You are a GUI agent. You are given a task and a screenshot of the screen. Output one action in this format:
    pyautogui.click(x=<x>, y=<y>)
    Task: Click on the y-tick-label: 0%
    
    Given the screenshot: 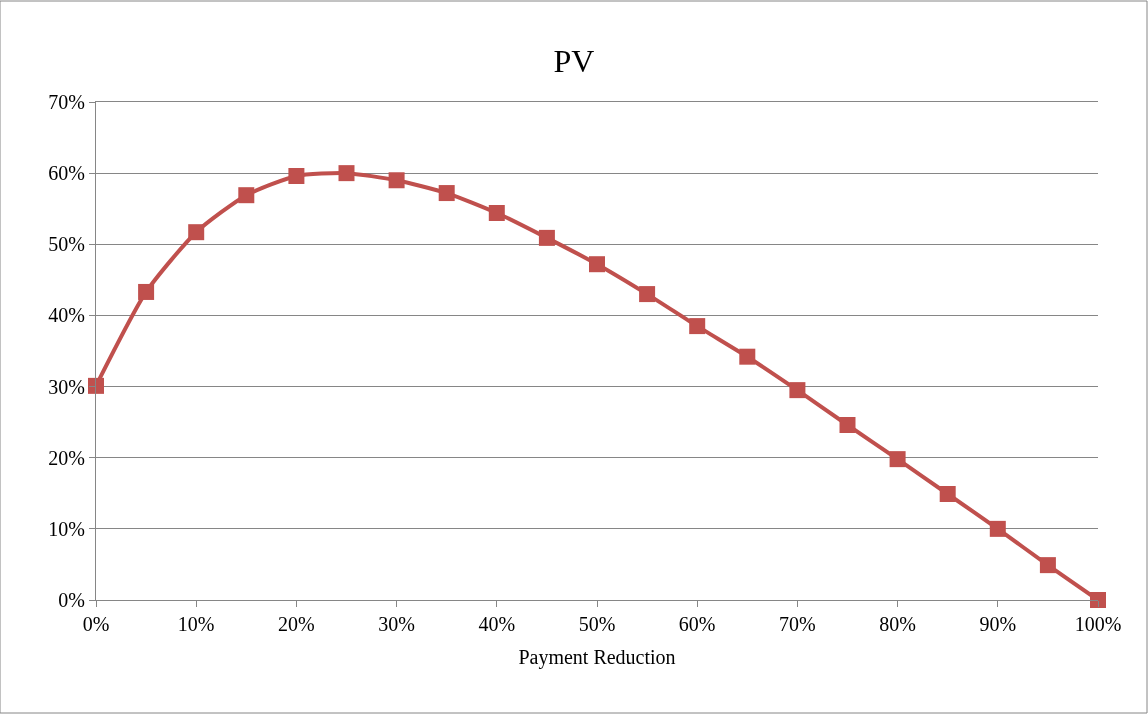 What is the action you would take?
    pyautogui.click(x=71, y=600)
    